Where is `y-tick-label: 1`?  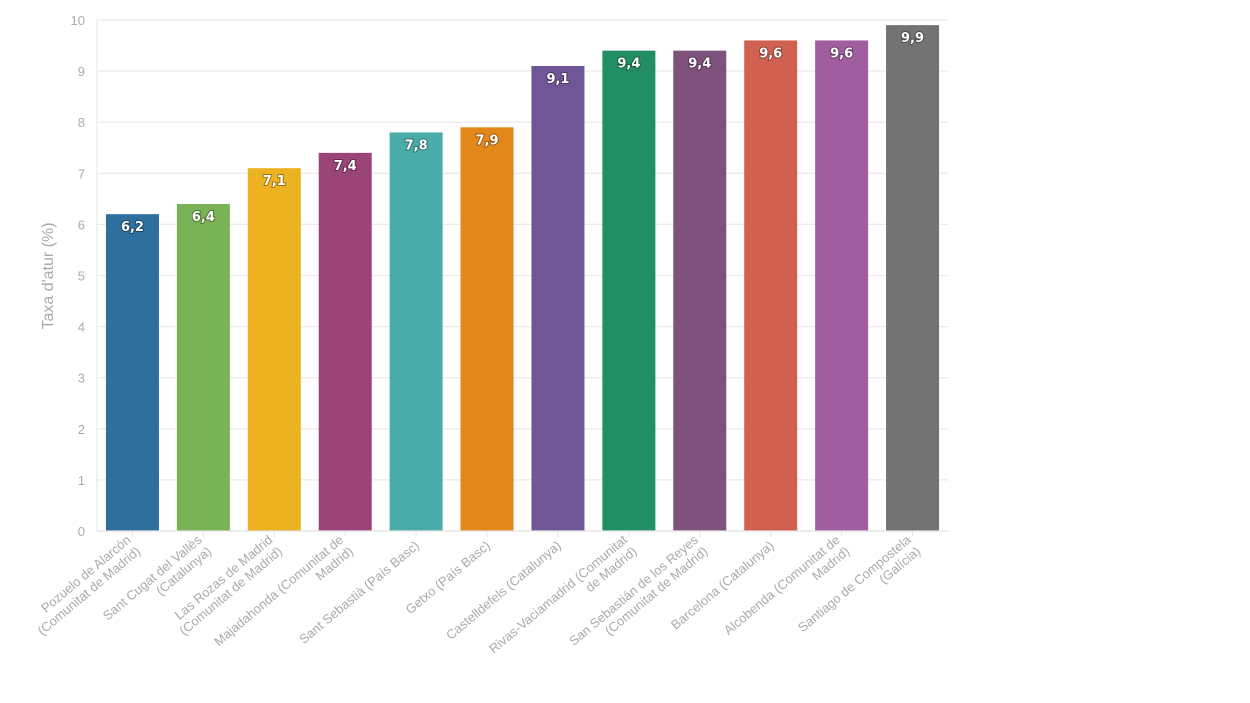
y-tick-label: 1 is located at coordinates (81, 480).